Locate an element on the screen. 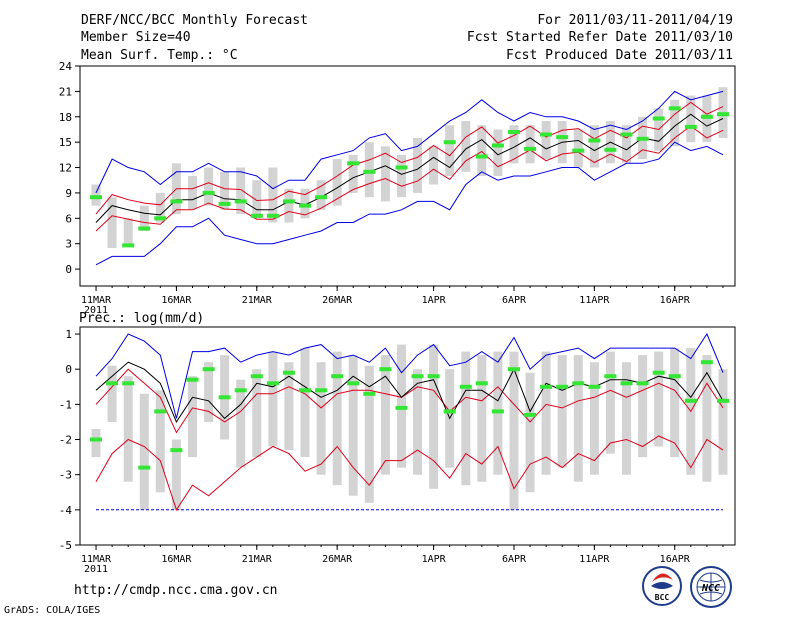 This screenshot has height=618, width=800. precip-panel-title: Prec.: log(mm/d) is located at coordinates (141, 318).